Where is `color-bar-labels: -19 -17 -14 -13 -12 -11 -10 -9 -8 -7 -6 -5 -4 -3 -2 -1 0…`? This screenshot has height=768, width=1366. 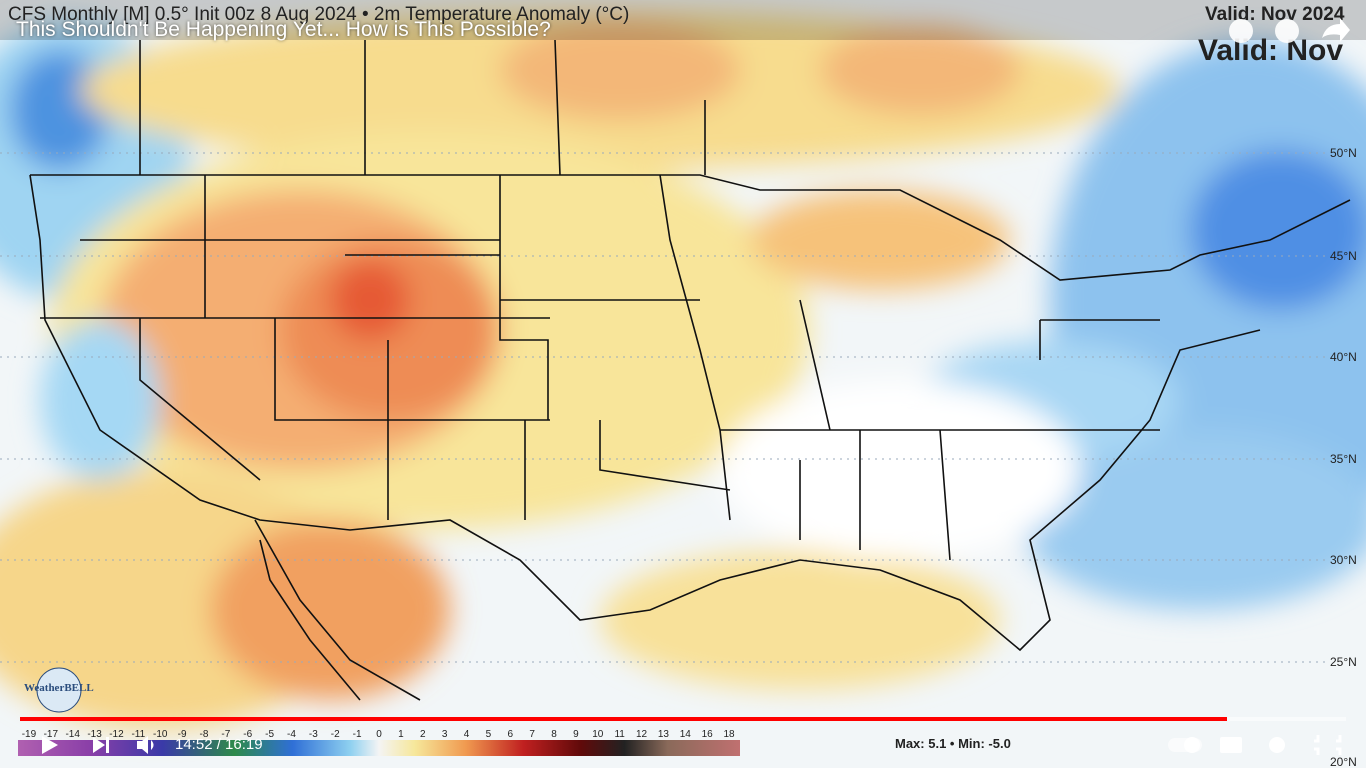
color-bar-labels: -19 -17 -14 -13 -12 -11 -10 -9 -8 -7 -6 -5 -4 -3 -2 -1 0… is located at coordinates (378, 734).